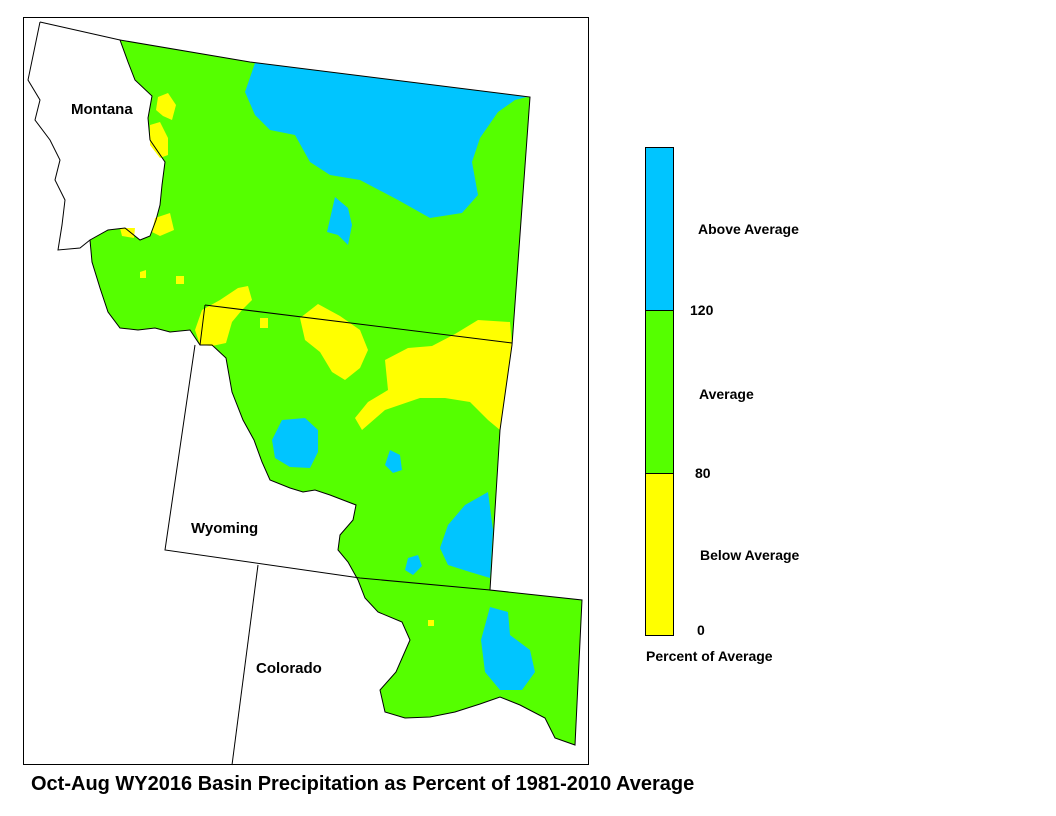  Describe the element at coordinates (264, 323) in the screenshot. I see `region-below-dot3` at that location.